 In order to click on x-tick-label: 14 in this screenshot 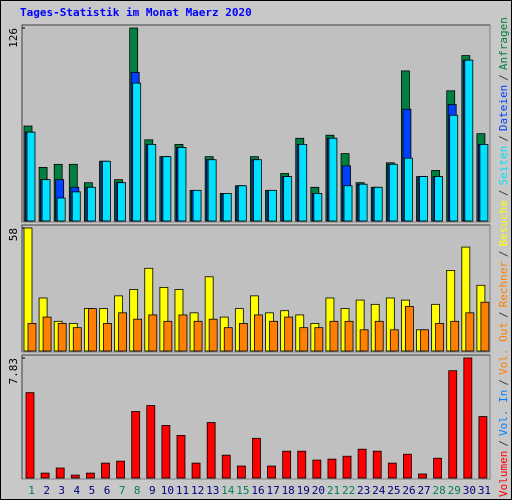, I will do `click(228, 490)`.